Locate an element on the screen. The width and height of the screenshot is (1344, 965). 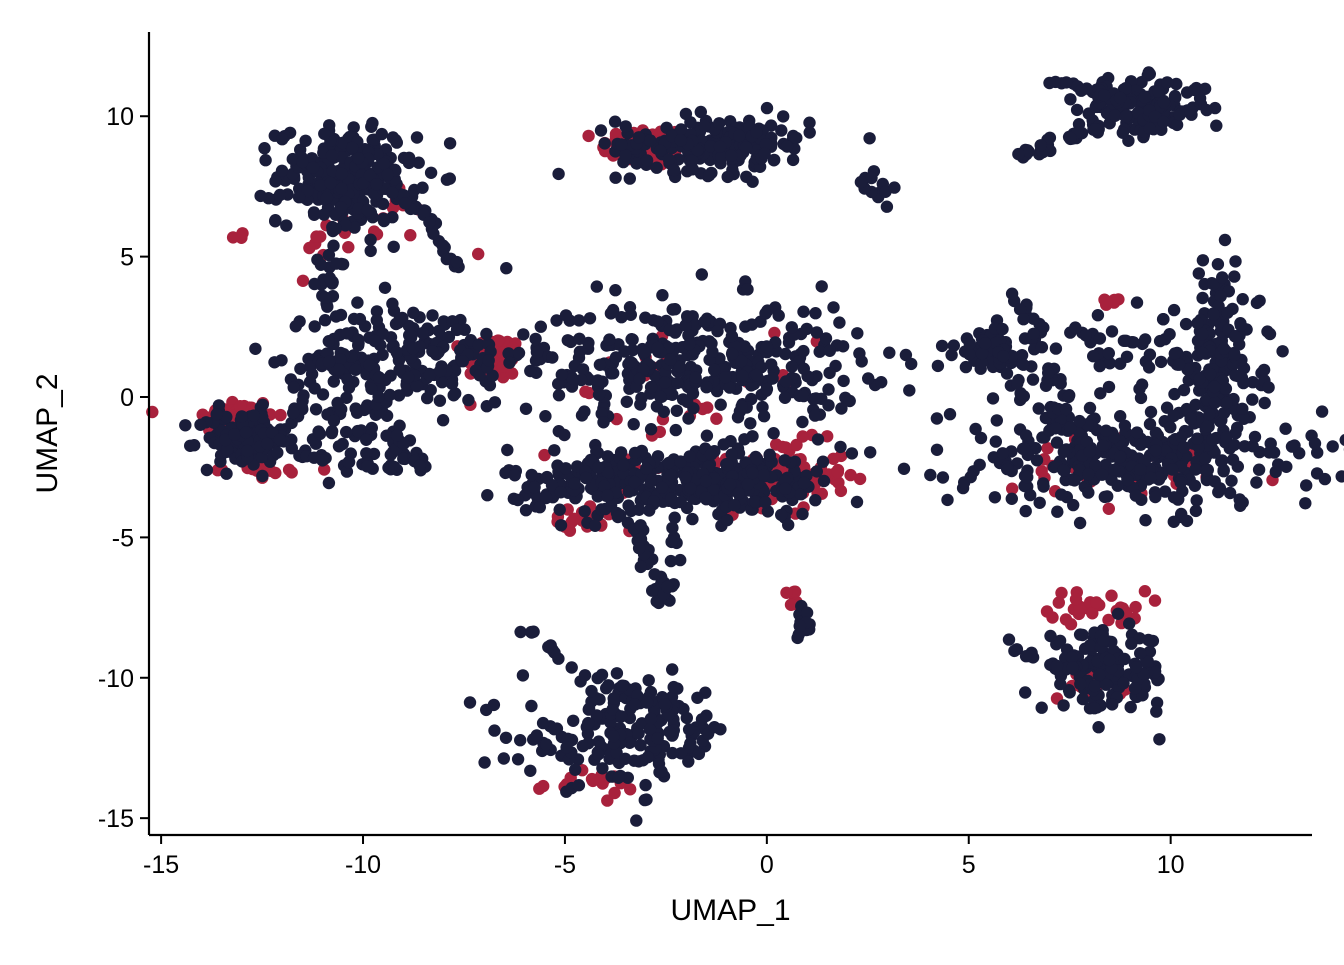
x-tick-label: -10 is located at coordinates (363, 865).